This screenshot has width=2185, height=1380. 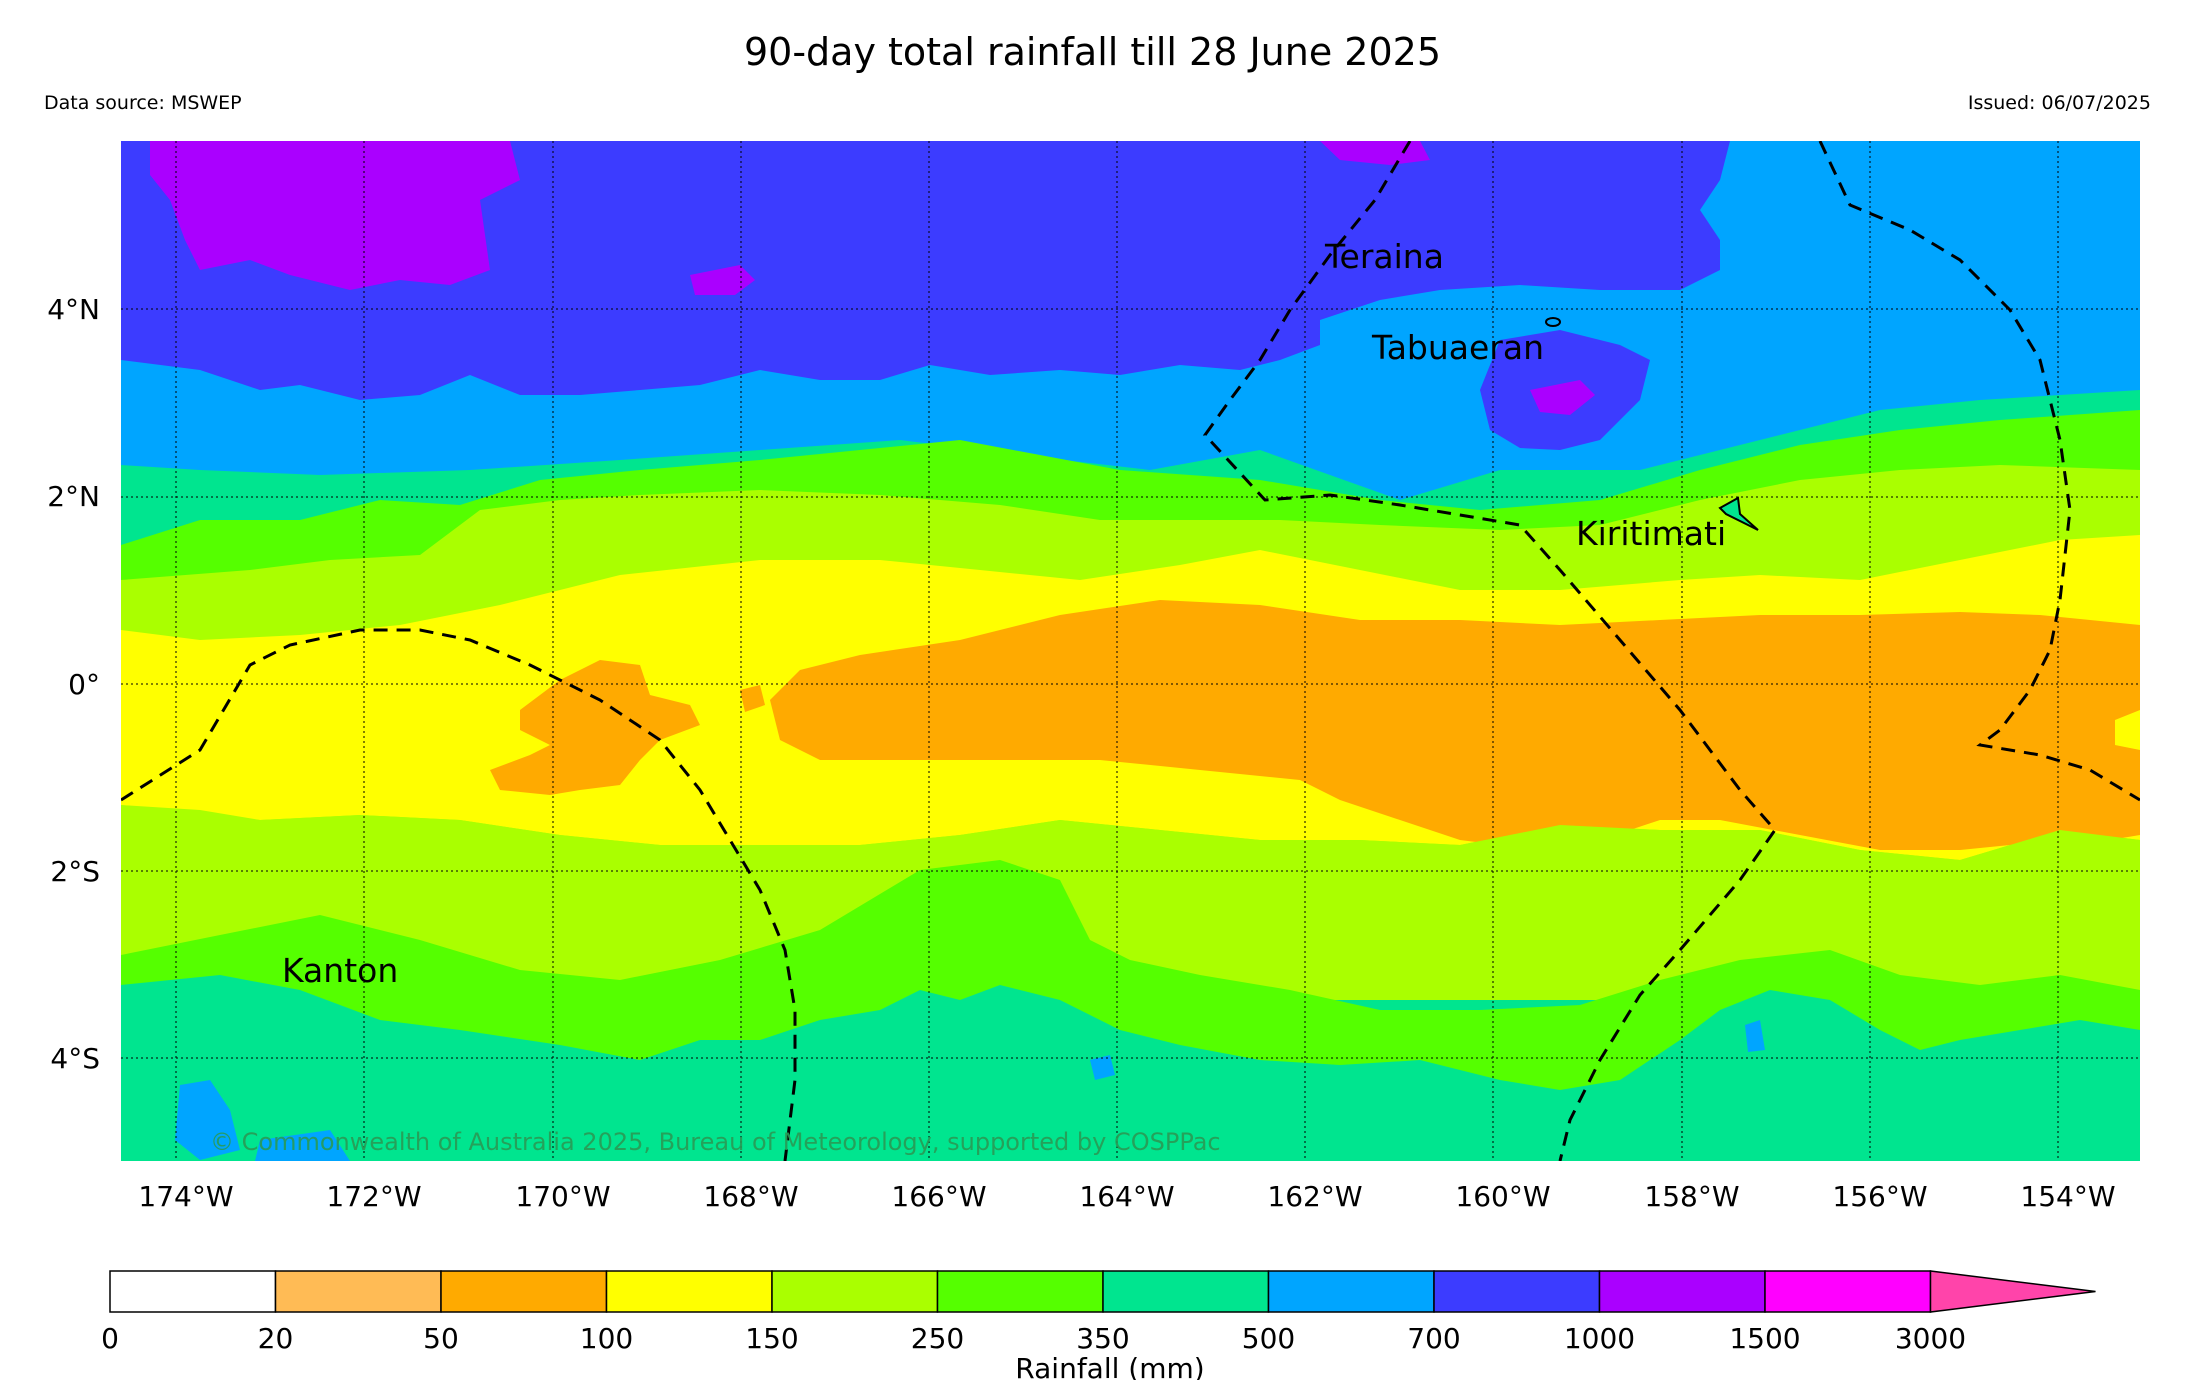 What do you see at coordinates (1930, 1338) in the screenshot?
I see `colorbar-tick-label: 3000` at bounding box center [1930, 1338].